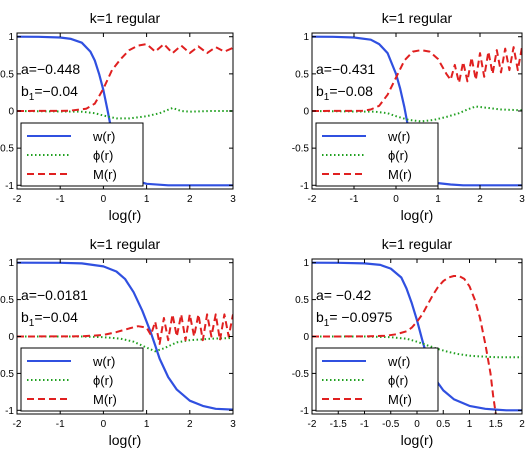 This screenshot has height=460, width=529. What do you see at coordinates (56, 91) in the screenshot?
I see `param-b-value: =−0.04` at bounding box center [56, 91].